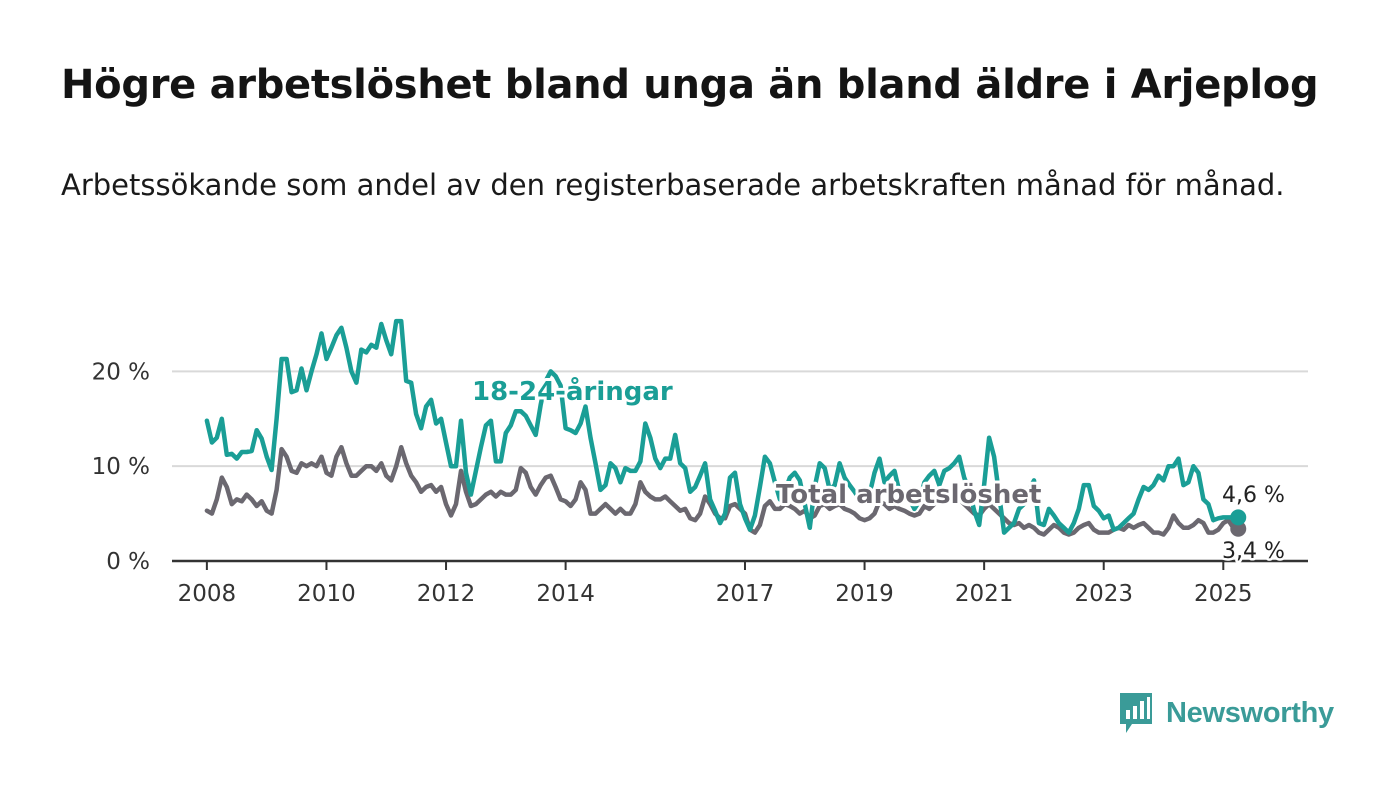 The height and width of the screenshot is (794, 1400). I want to click on x-tick-label: 2021, so click(984, 594).